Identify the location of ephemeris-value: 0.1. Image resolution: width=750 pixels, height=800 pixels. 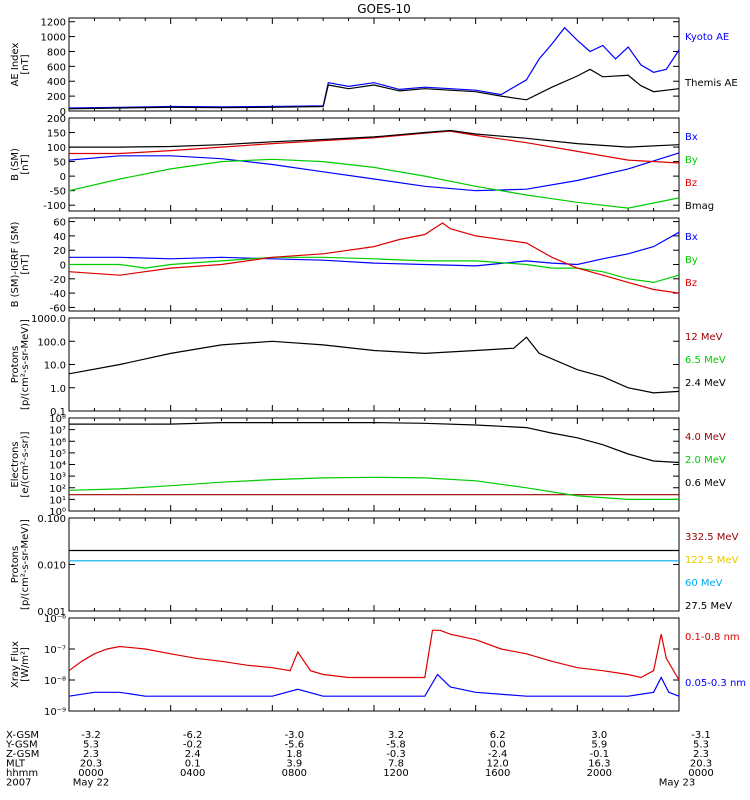
(193, 764).